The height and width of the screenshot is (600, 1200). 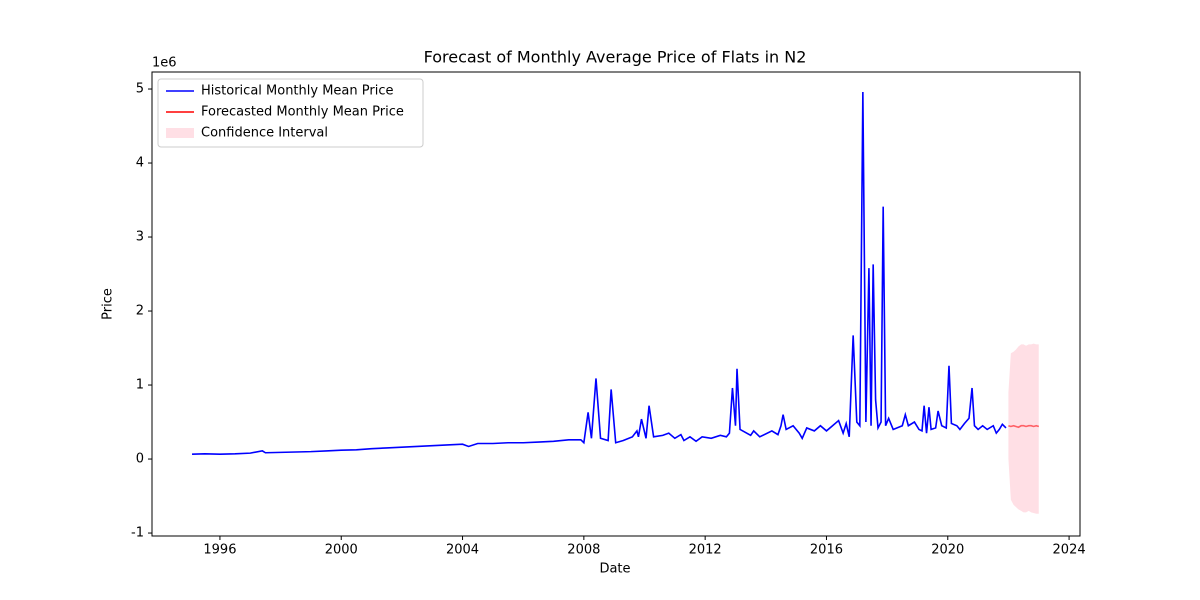 What do you see at coordinates (583, 550) in the screenshot?
I see `x-tick-label: 2008` at bounding box center [583, 550].